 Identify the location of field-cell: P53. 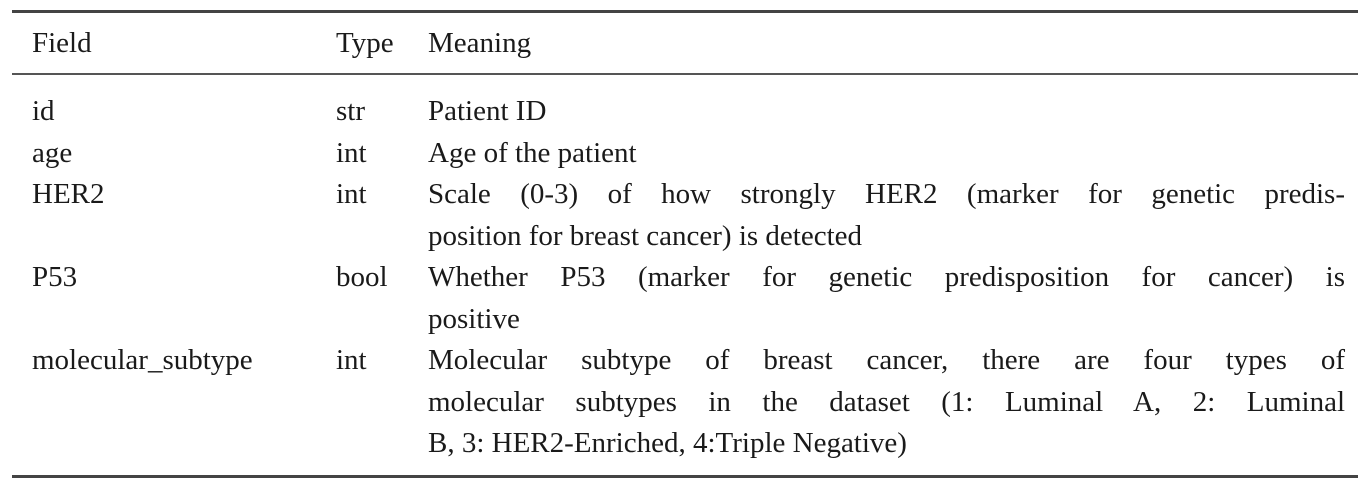
(55, 277).